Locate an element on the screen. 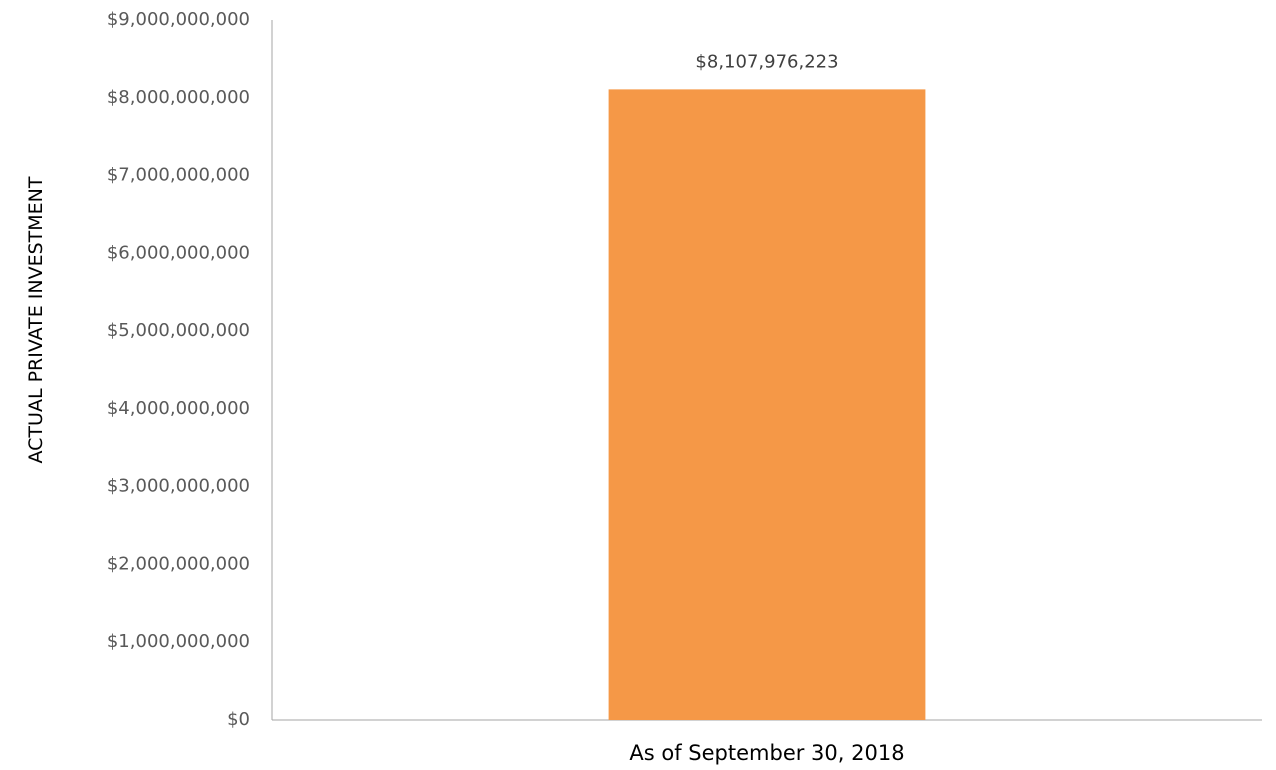  bar-data-label: $8,107,976,223 is located at coordinates (766, 61).